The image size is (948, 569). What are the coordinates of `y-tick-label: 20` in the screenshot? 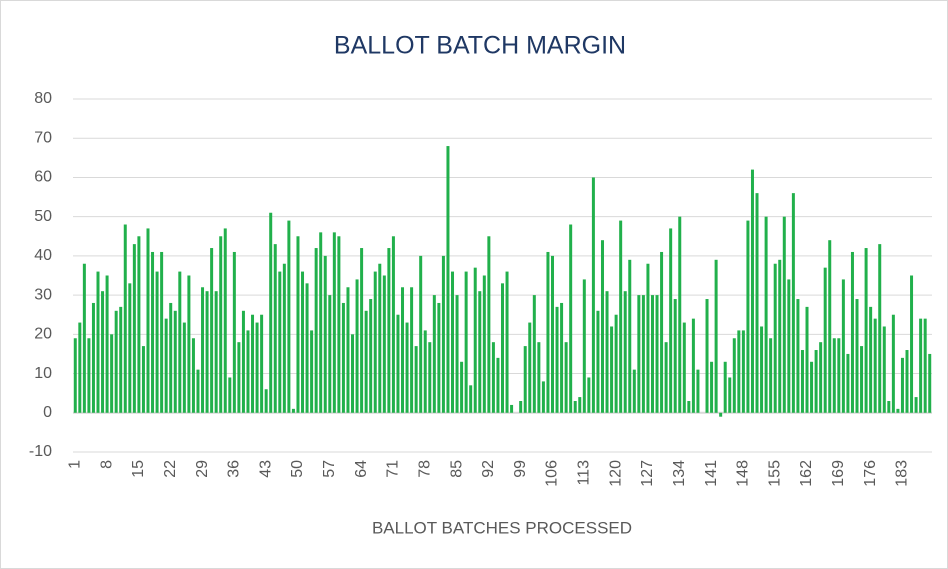 It's located at (43, 334).